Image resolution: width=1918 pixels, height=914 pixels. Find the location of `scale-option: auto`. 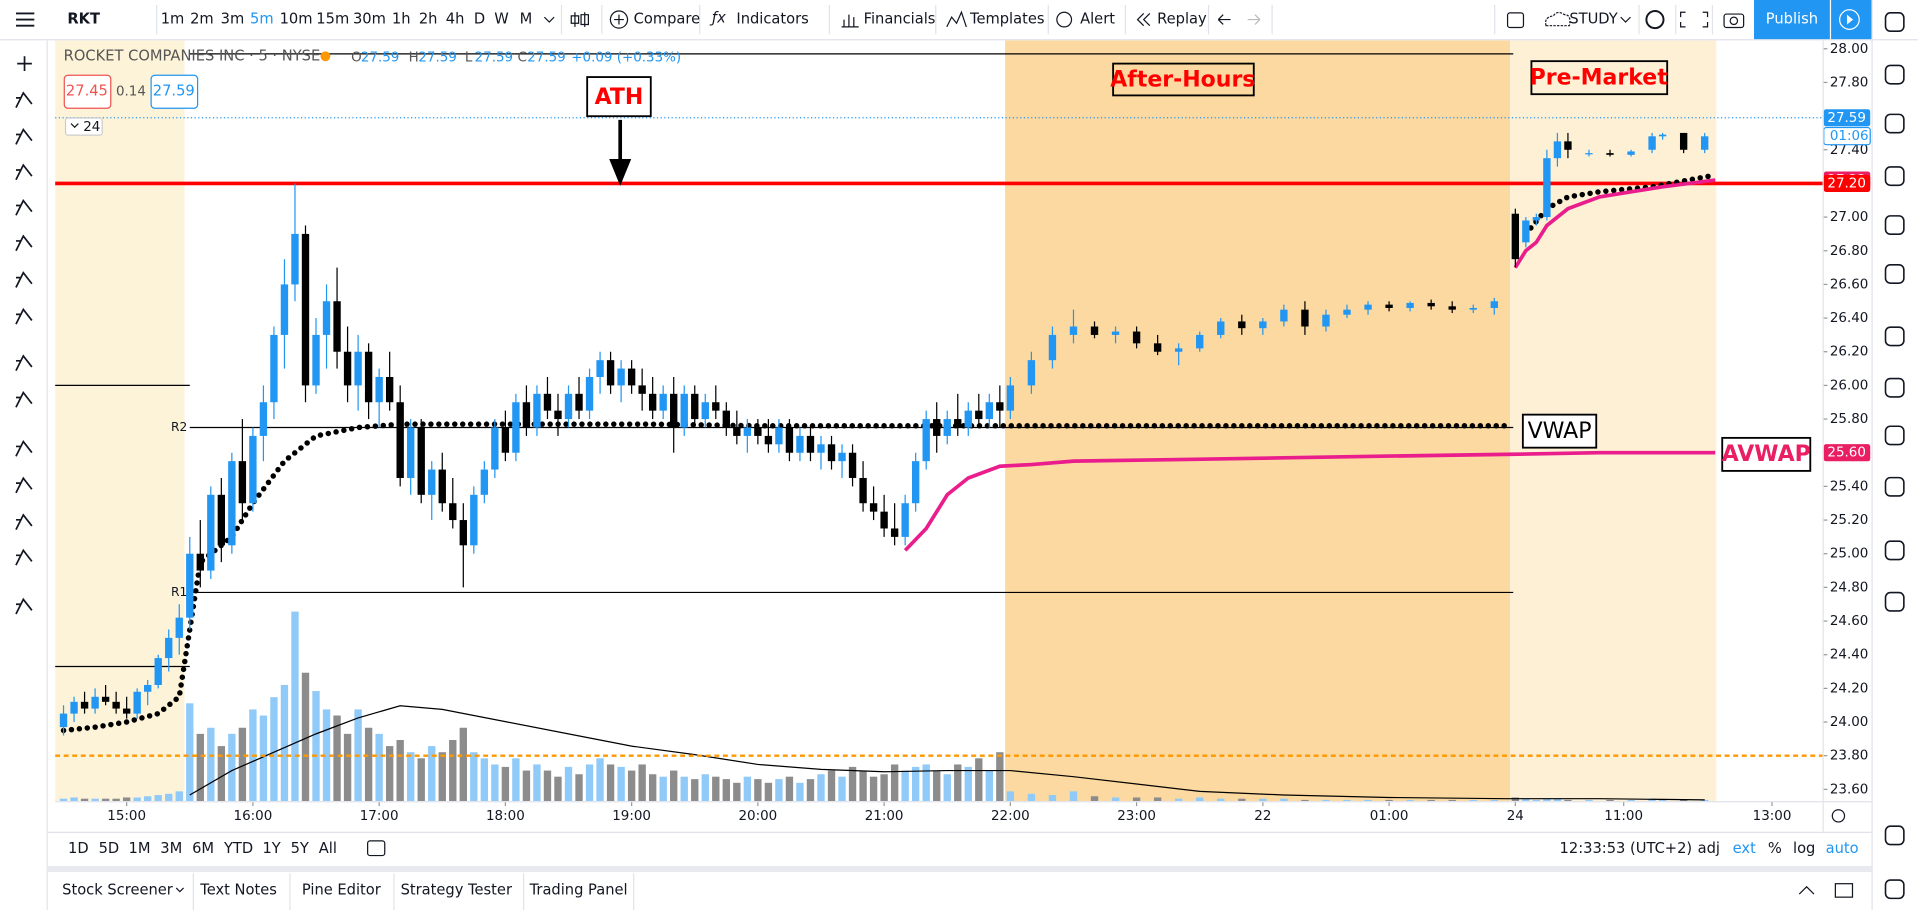

scale-option: auto is located at coordinates (1842, 848).